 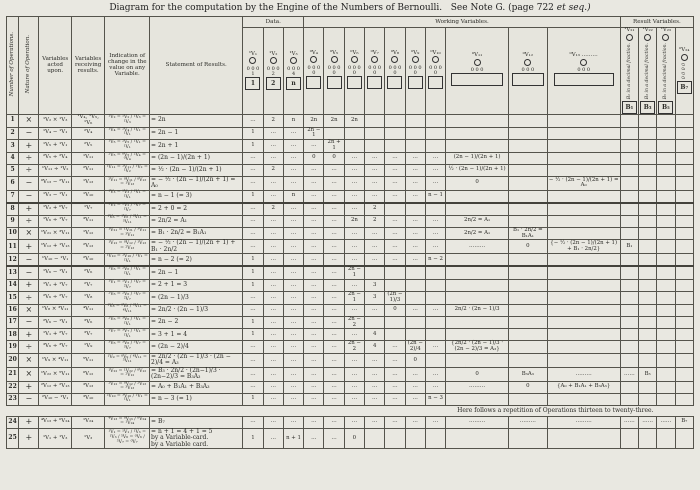 What do you see at coordinates (273, 120) in the screenshot?
I see `variable-value-cell: 2` at bounding box center [273, 120].